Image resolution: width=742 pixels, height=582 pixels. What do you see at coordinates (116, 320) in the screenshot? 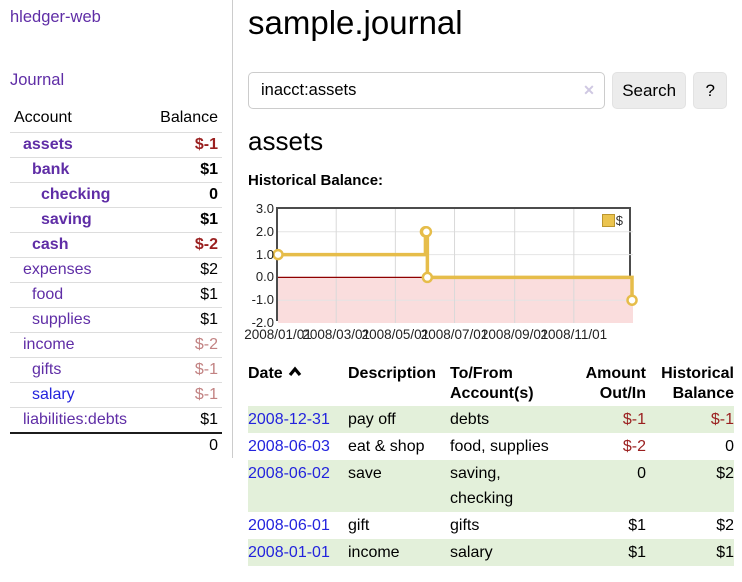
I see `account-row: supplies $1` at bounding box center [116, 320].